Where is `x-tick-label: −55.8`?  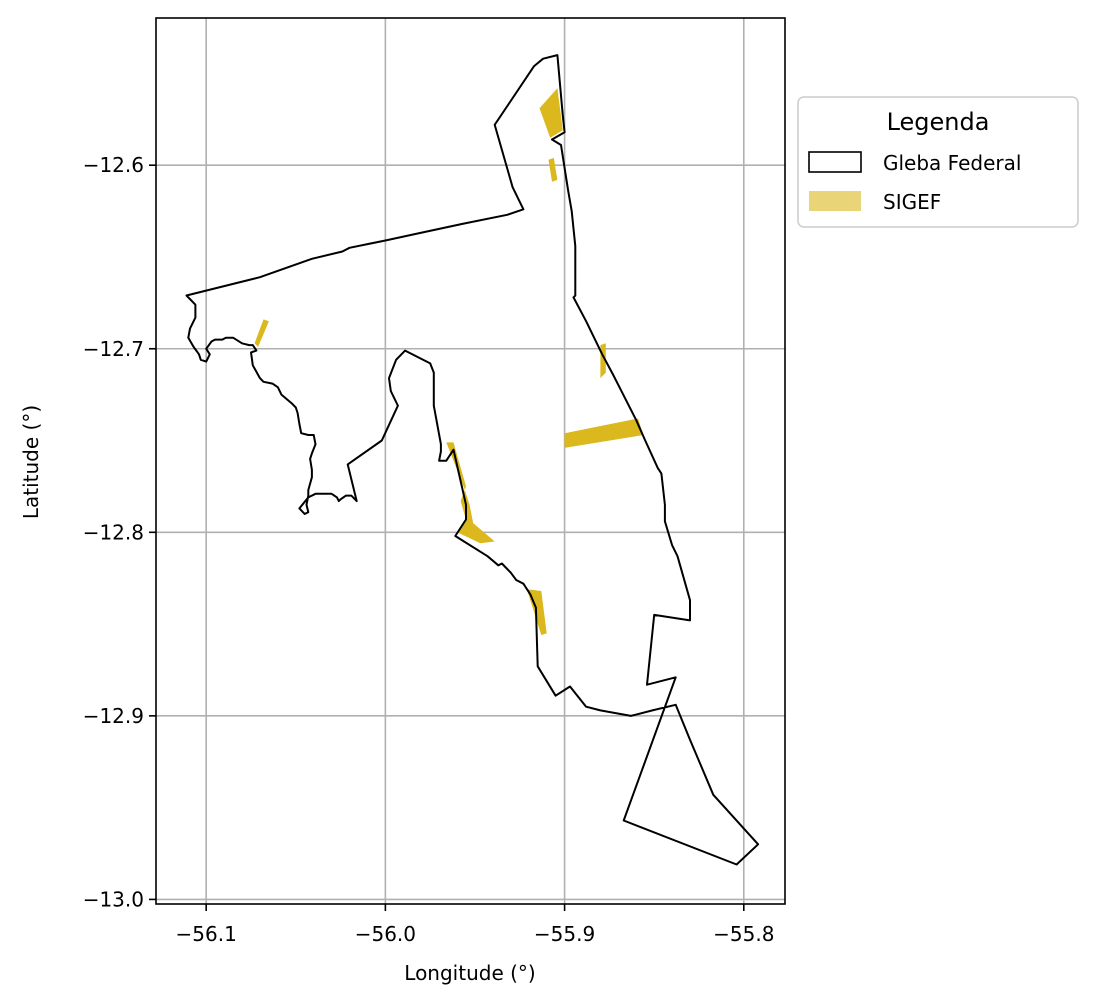 x-tick-label: −55.8 is located at coordinates (743, 934).